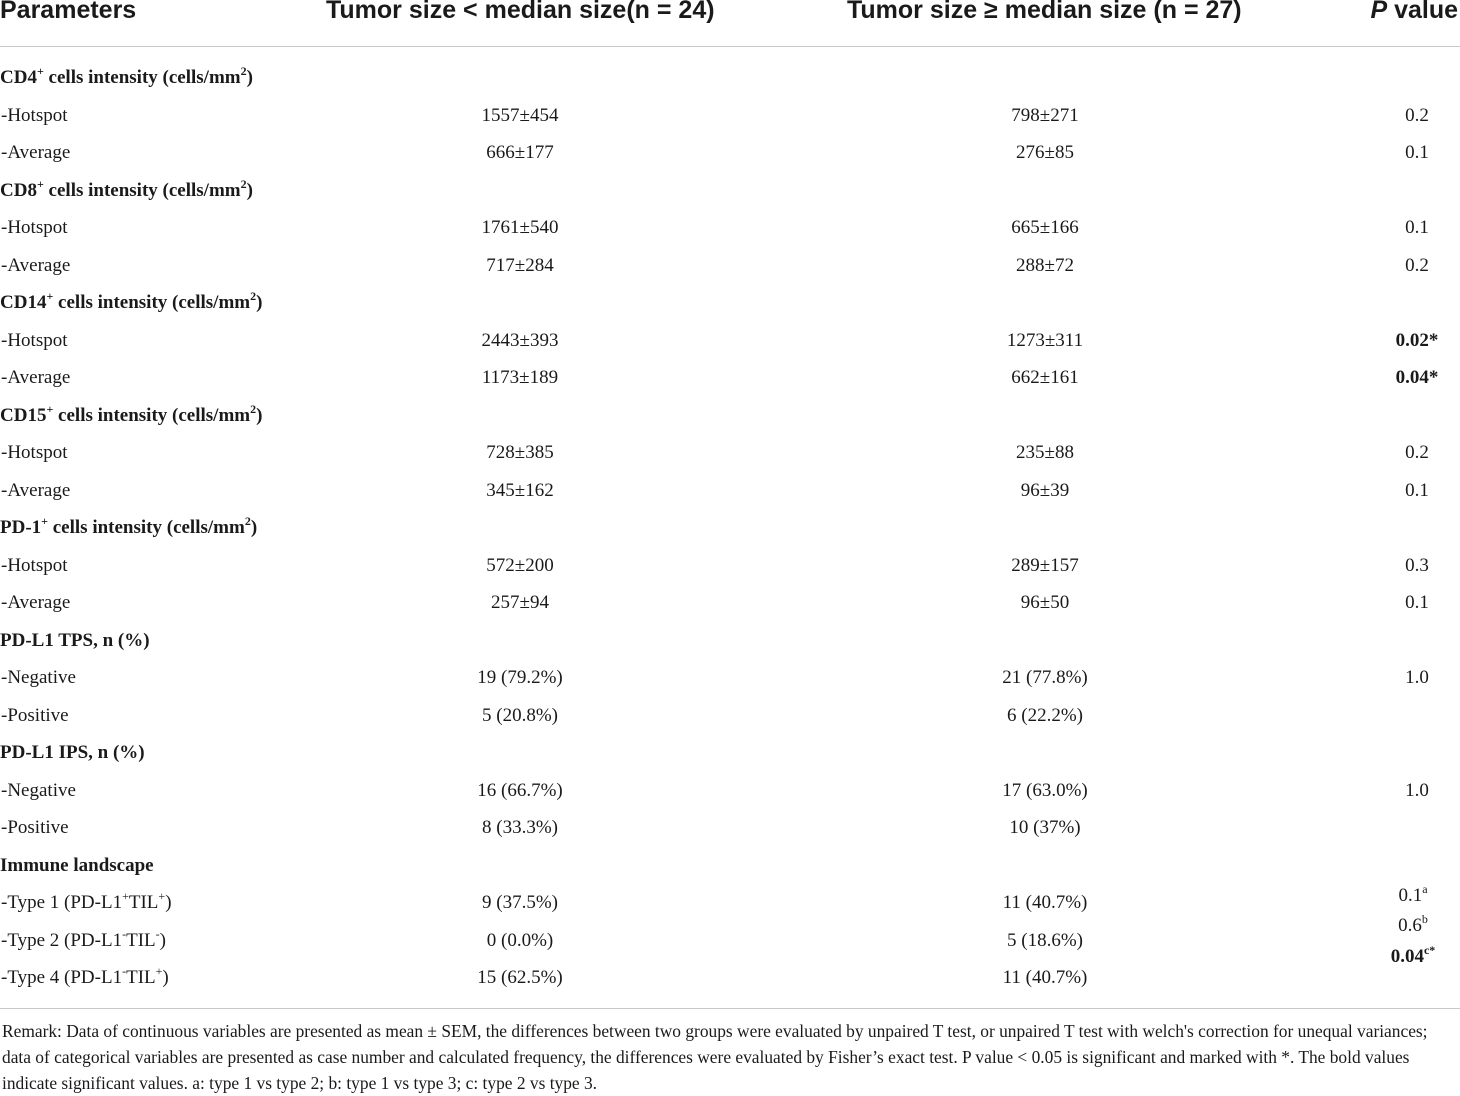  What do you see at coordinates (730, 347) in the screenshot?
I see `table-row: -Hotspot 2443±393 1273±311 0.02*` at bounding box center [730, 347].